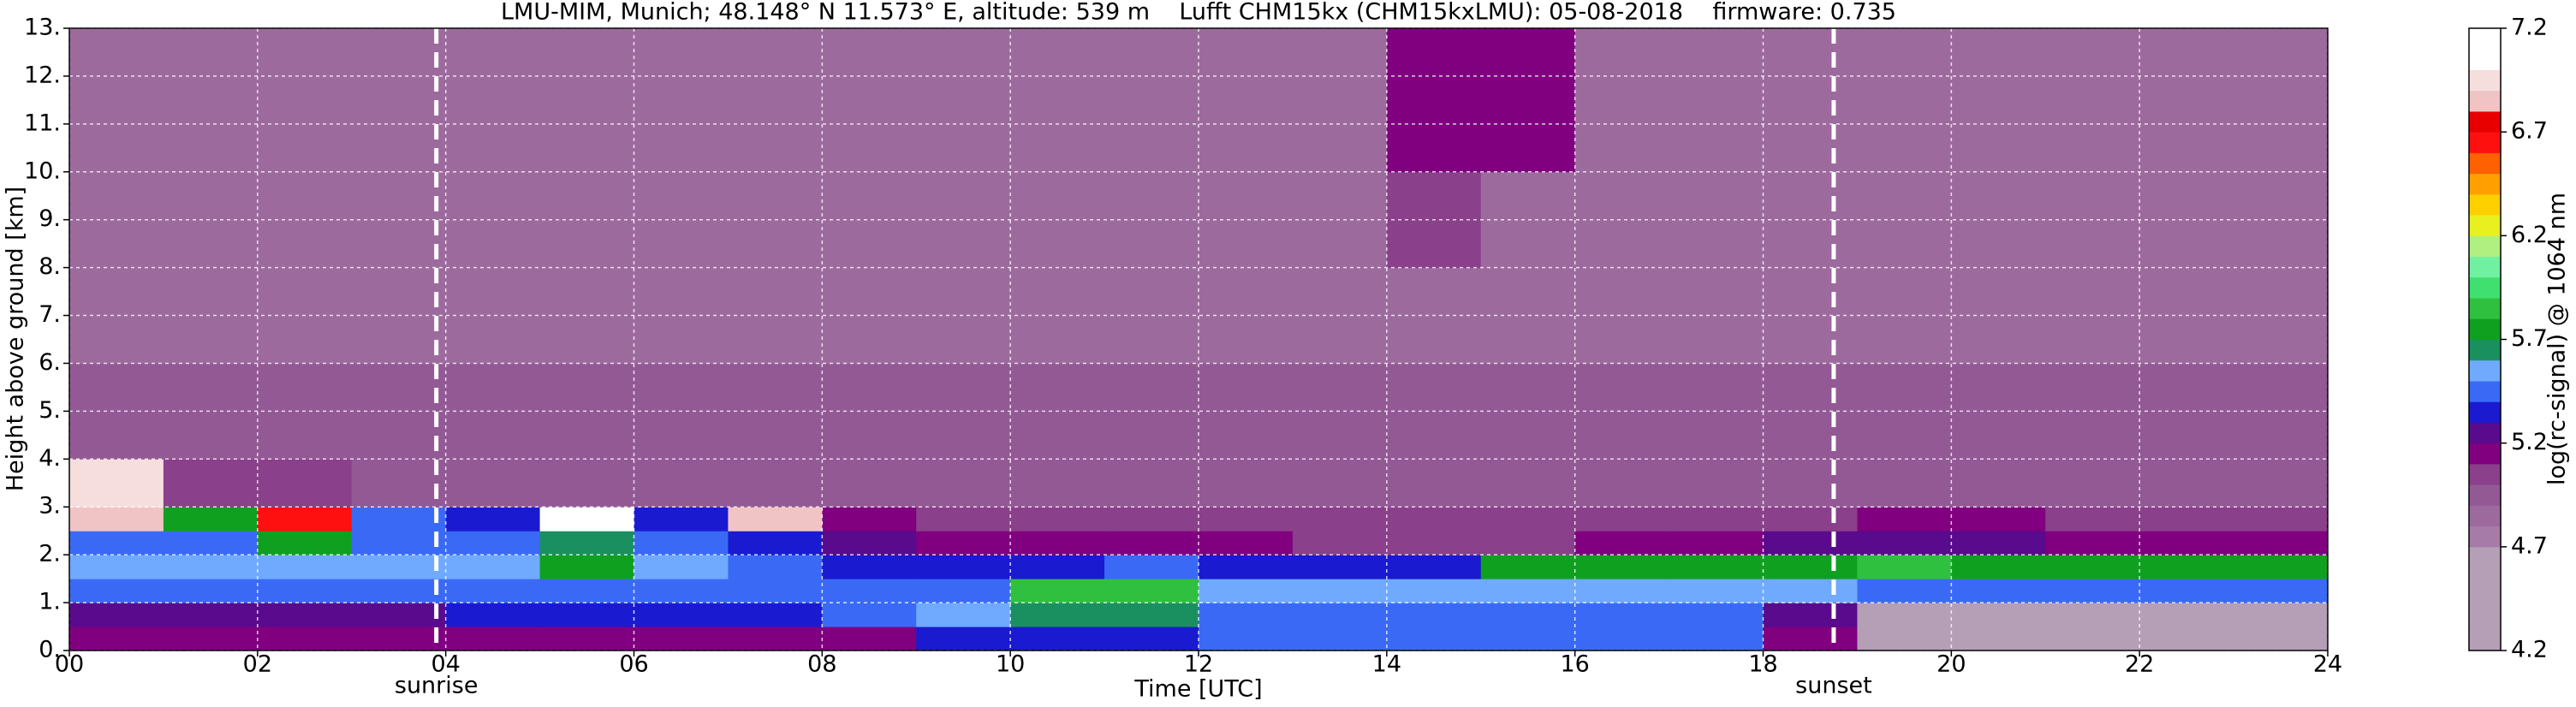  What do you see at coordinates (1951, 664) in the screenshot?
I see `x-tick-label: 20` at bounding box center [1951, 664].